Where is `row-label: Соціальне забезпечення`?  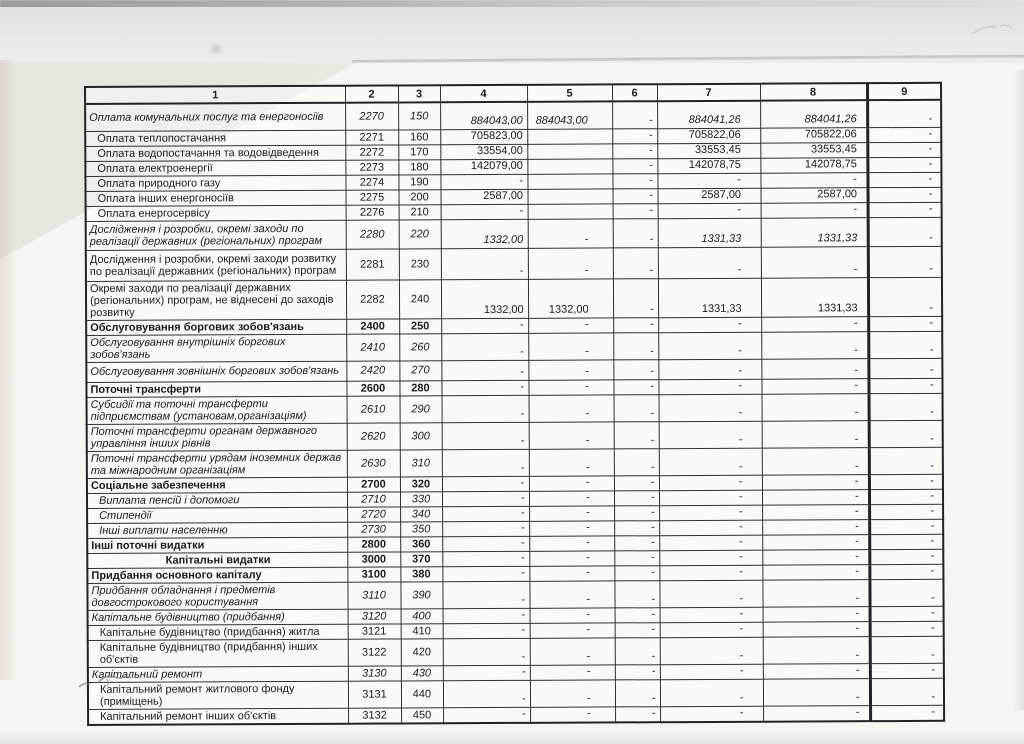
row-label: Соціальне забезпечення is located at coordinates (216, 484).